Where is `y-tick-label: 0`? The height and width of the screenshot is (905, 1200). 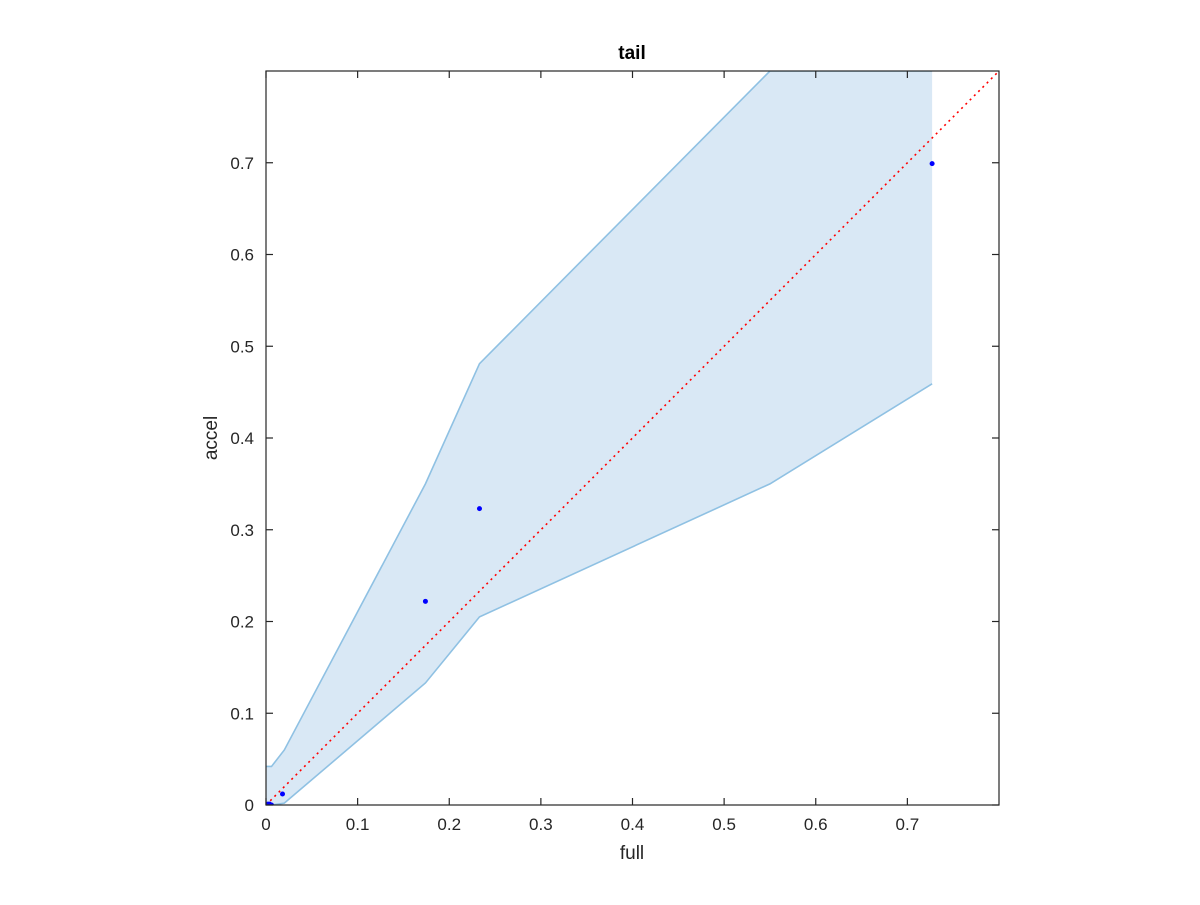 y-tick-label: 0 is located at coordinates (249, 805).